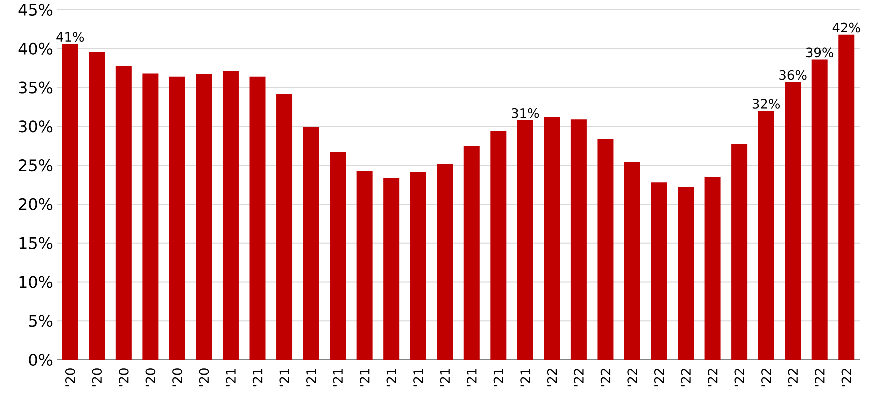 The height and width of the screenshot is (400, 870). Describe the element at coordinates (36, 204) in the screenshot. I see `y-tick-label: 20%` at that location.